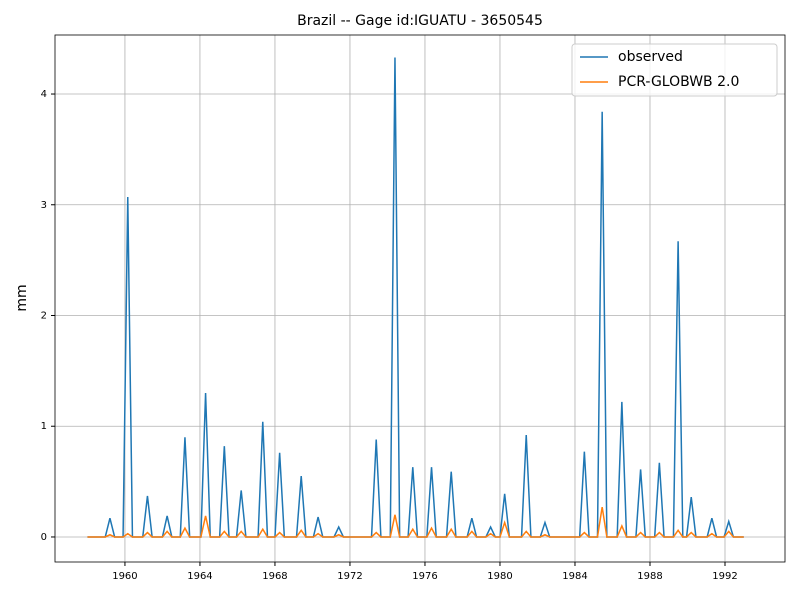 Image resolution: width=800 pixels, height=604 pixels. I want to click on y-tick-label: 3, so click(44, 205).